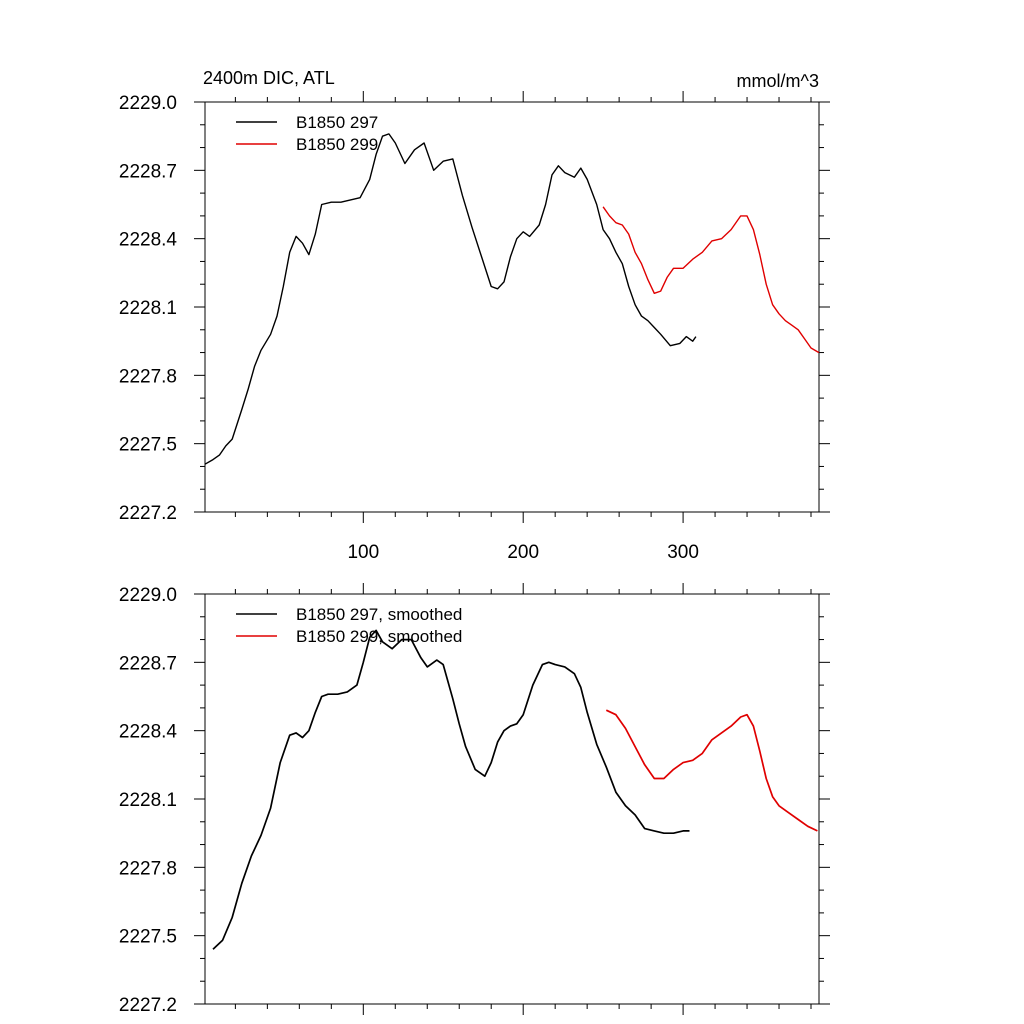 The height and width of the screenshot is (1024, 1024). What do you see at coordinates (337, 144) in the screenshot?
I see `legend-label: B1850 299` at bounding box center [337, 144].